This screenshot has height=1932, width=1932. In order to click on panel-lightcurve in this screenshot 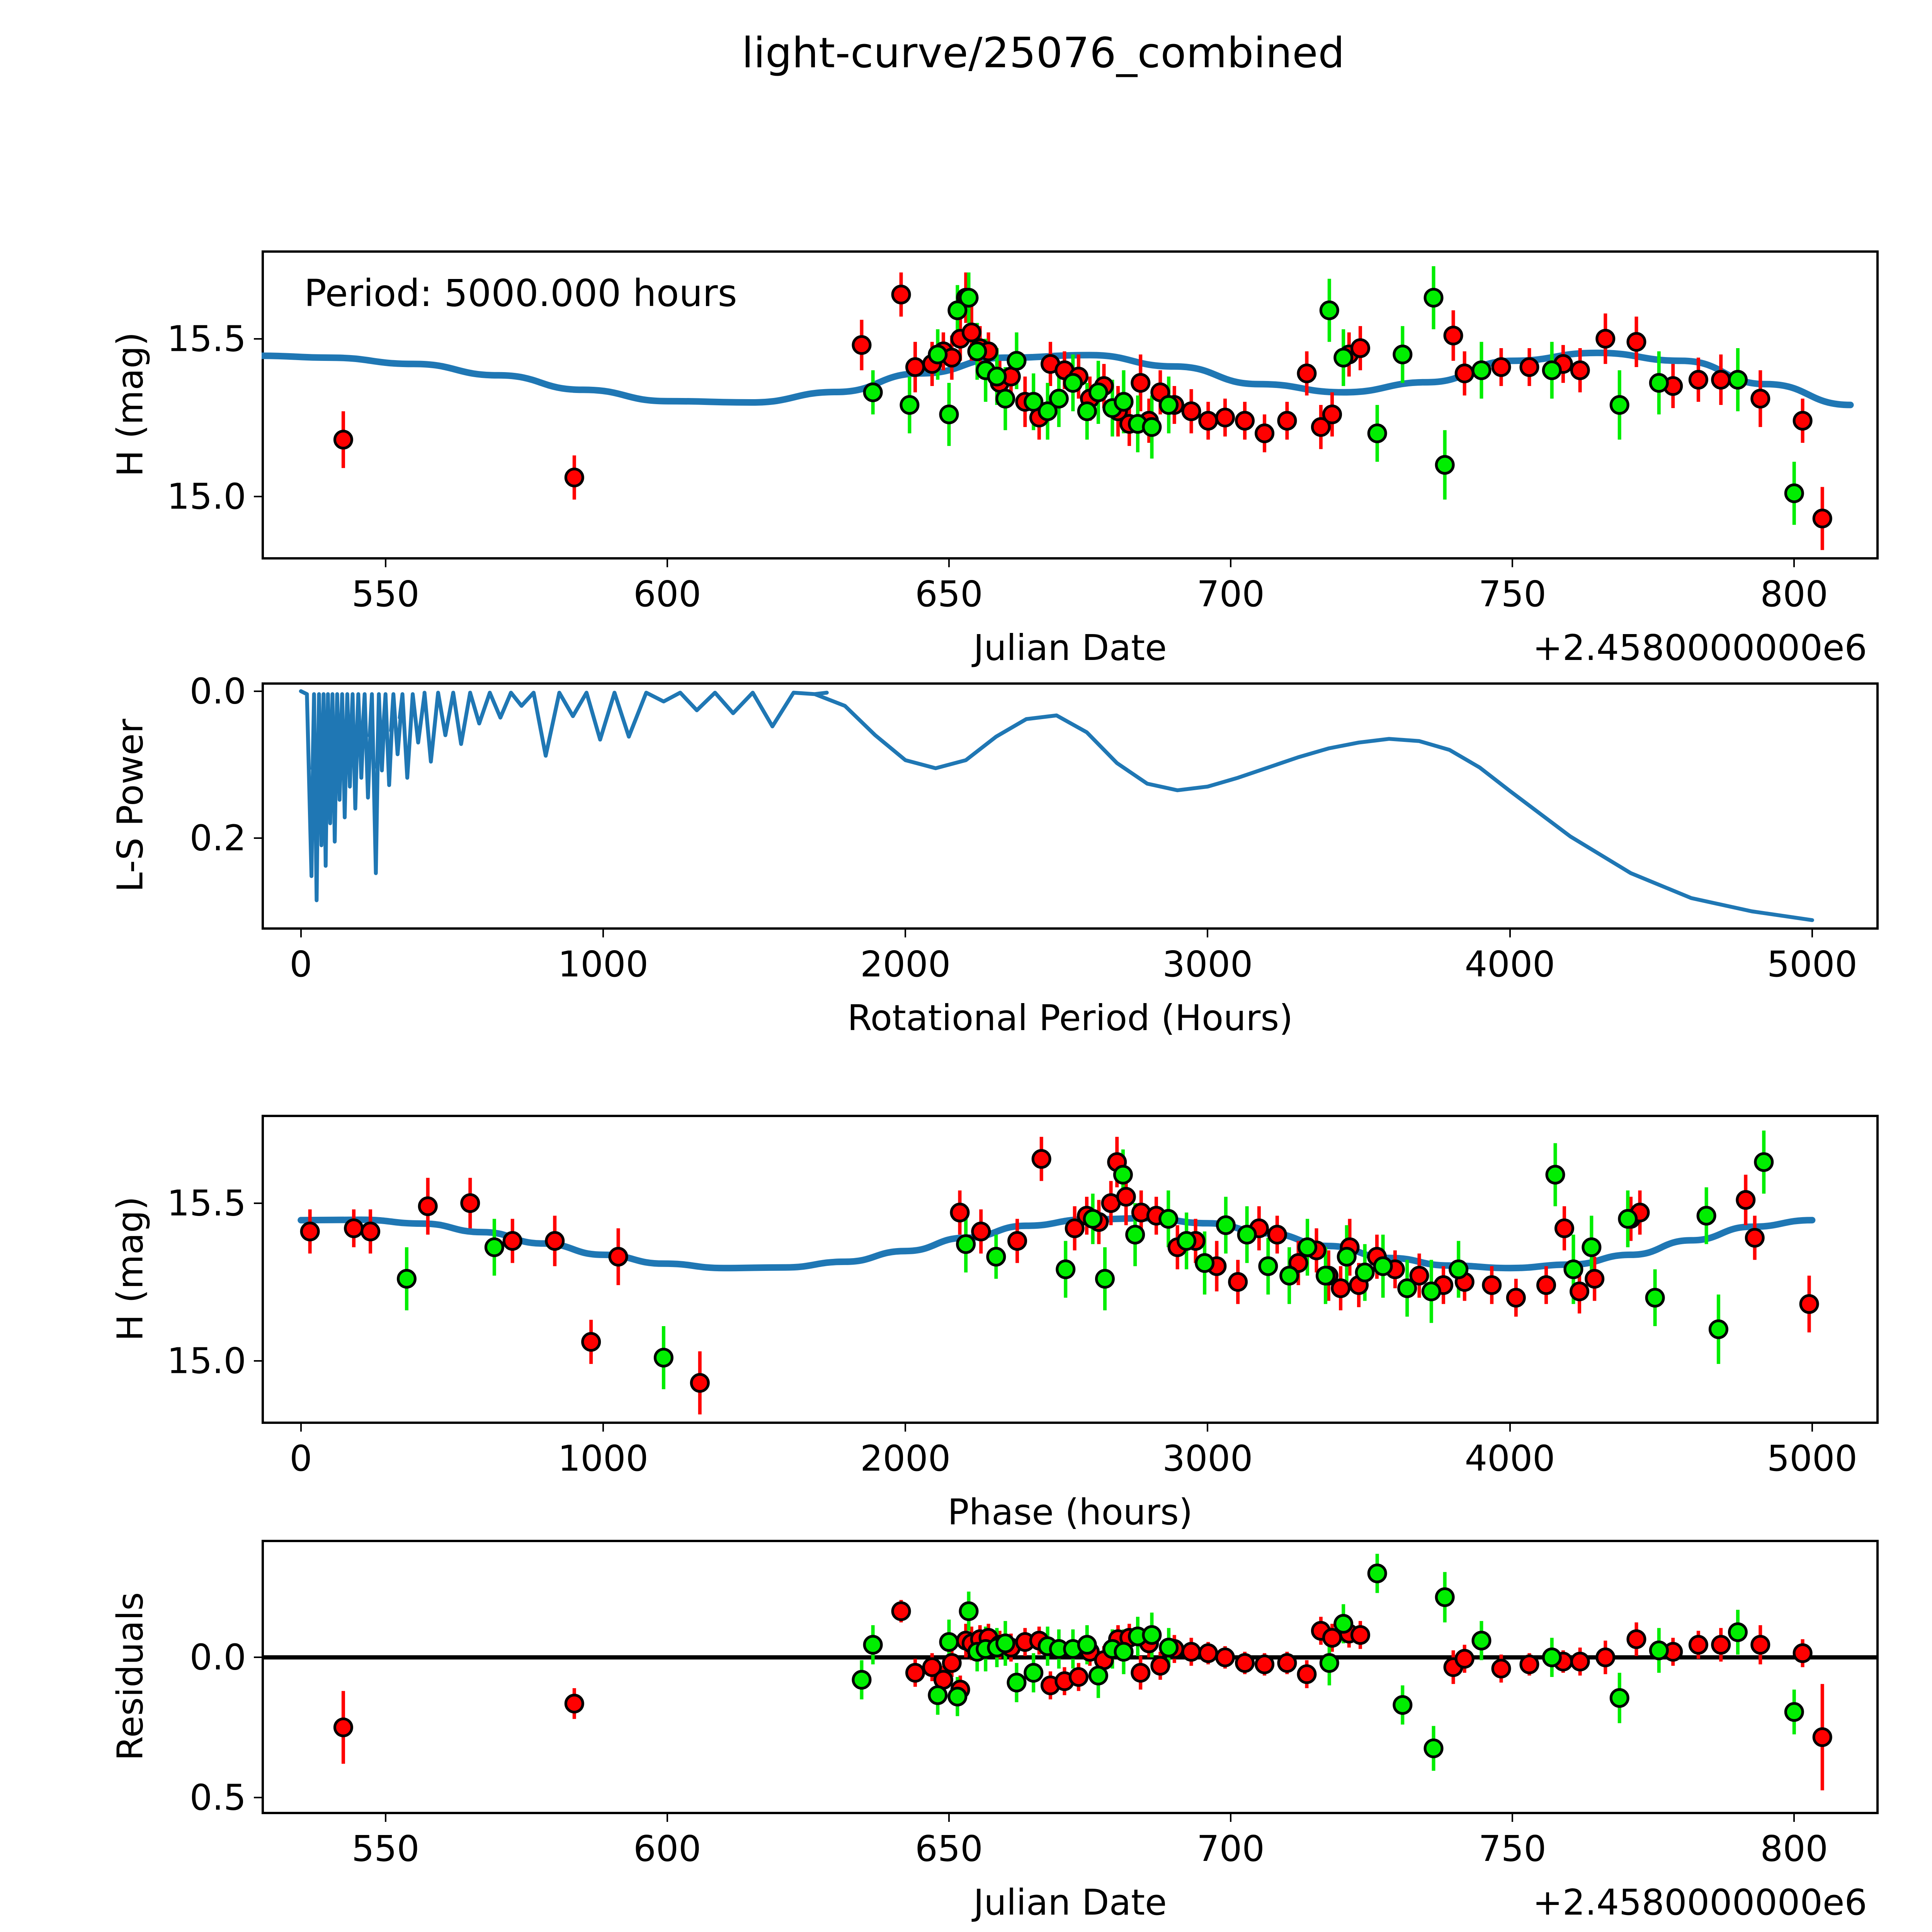, I will do `click(1070, 405)`.